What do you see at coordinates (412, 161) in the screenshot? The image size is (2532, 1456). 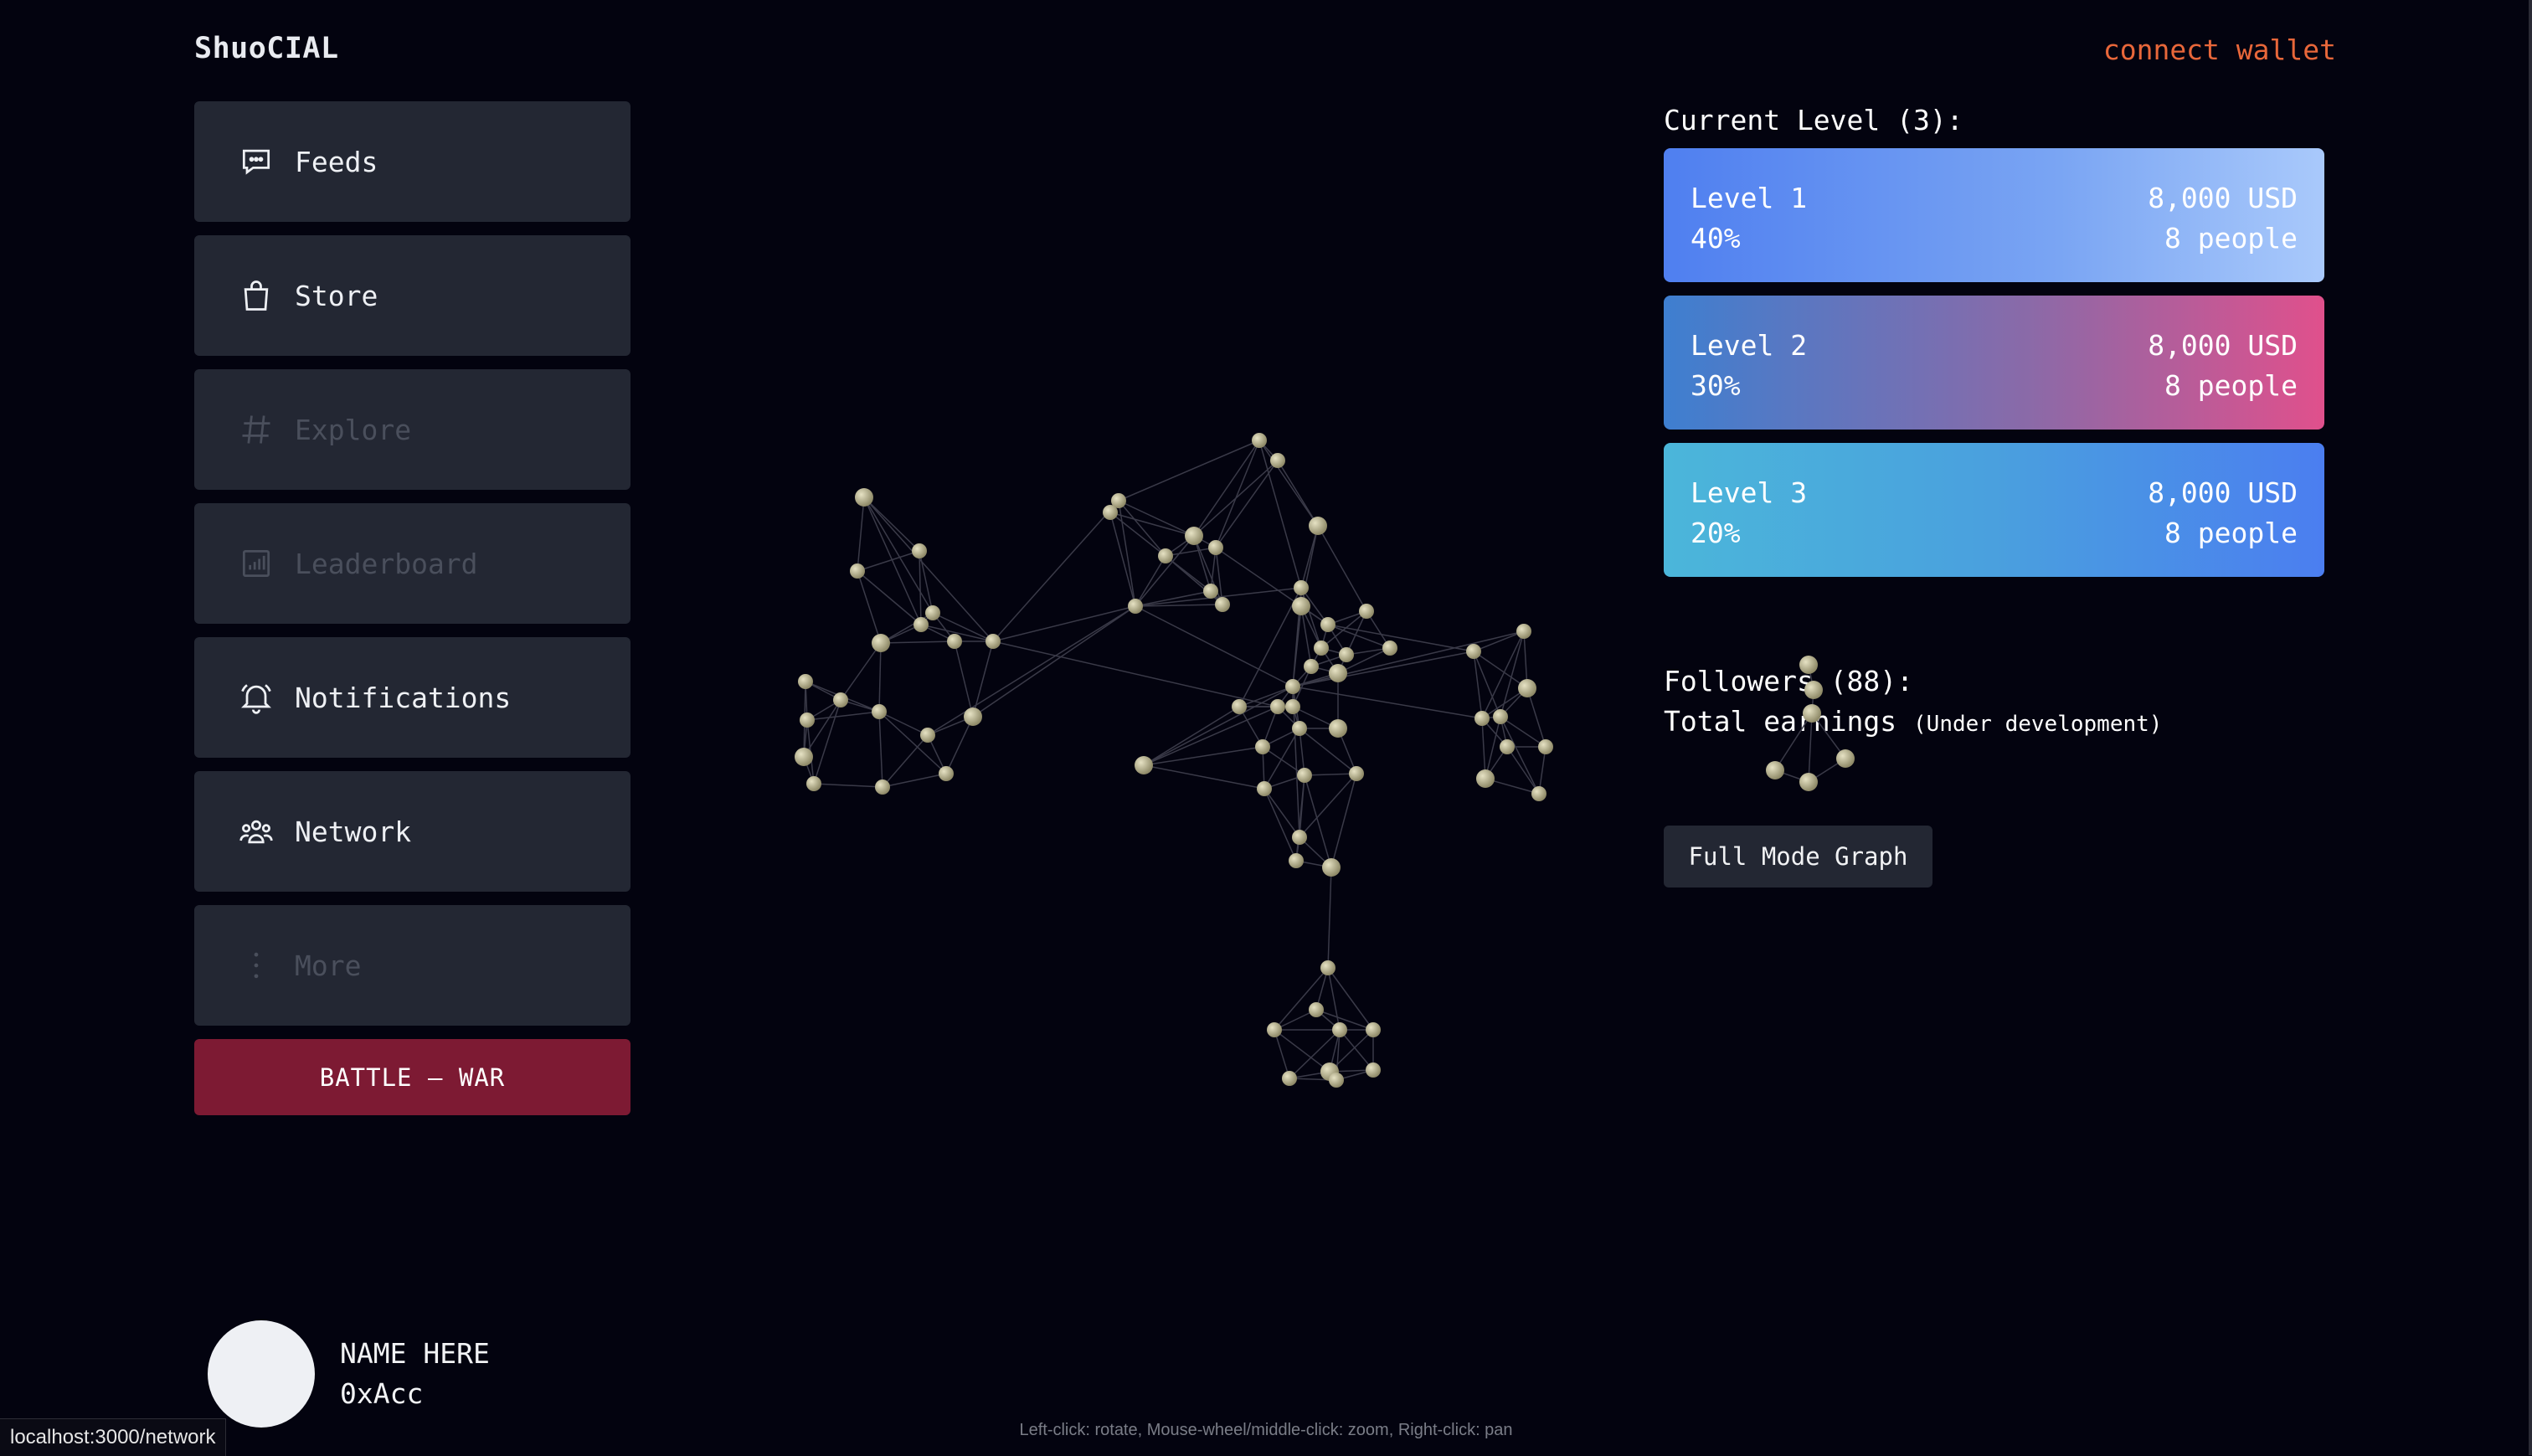 I see `nav-item-feeds: Feeds` at bounding box center [412, 161].